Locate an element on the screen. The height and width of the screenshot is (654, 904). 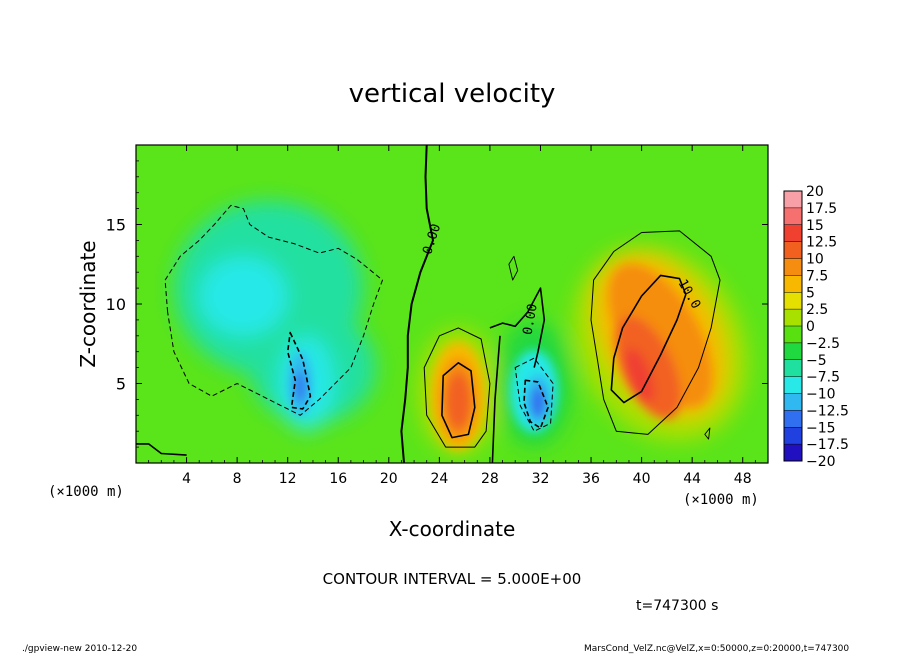
footer-left: ./gpview-new 2010-12-20 is located at coordinates (79, 649).